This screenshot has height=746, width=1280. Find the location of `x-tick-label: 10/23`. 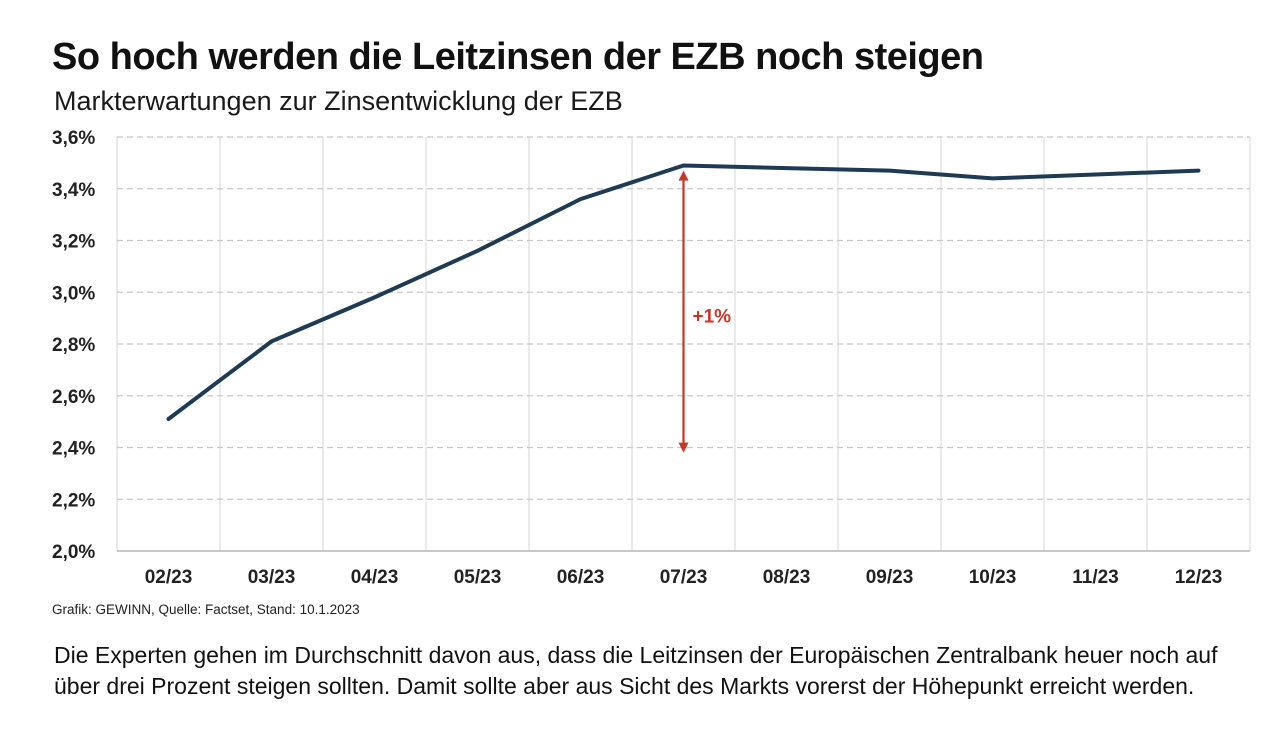

x-tick-label: 10/23 is located at coordinates (993, 577).